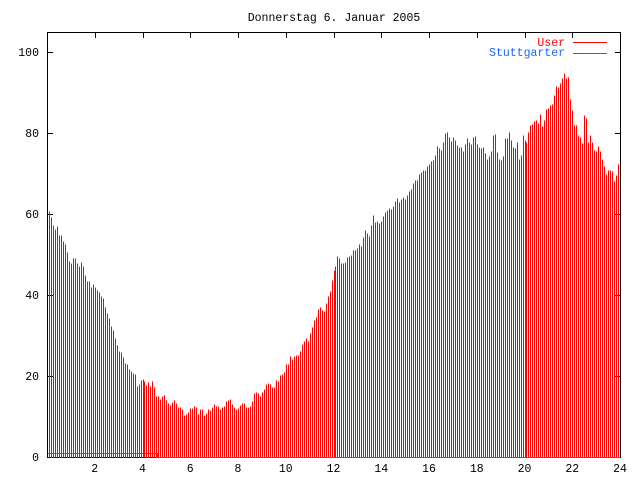  I want to click on svg-text: 18, so click(477, 469).